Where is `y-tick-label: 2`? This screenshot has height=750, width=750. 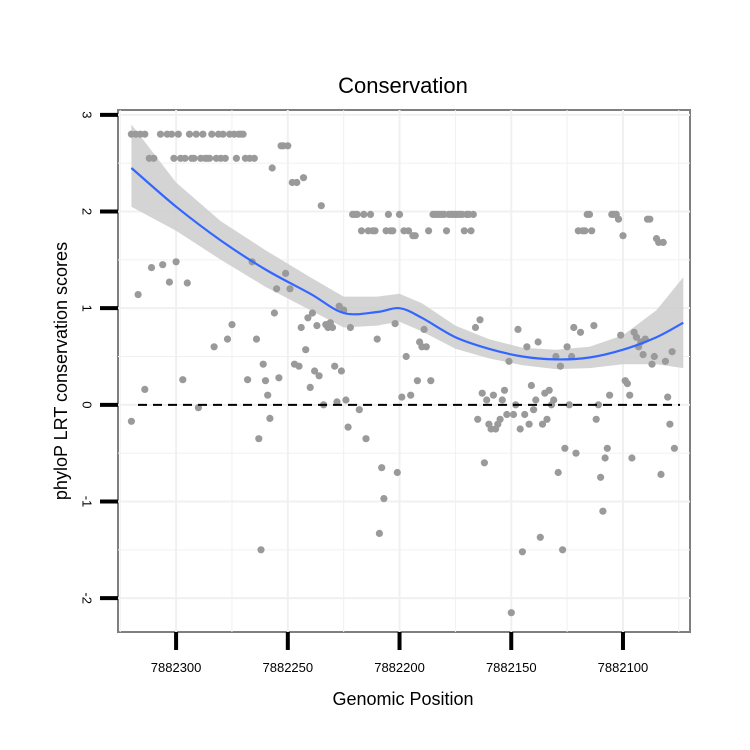
y-tick-label: 2 is located at coordinates (87, 211).